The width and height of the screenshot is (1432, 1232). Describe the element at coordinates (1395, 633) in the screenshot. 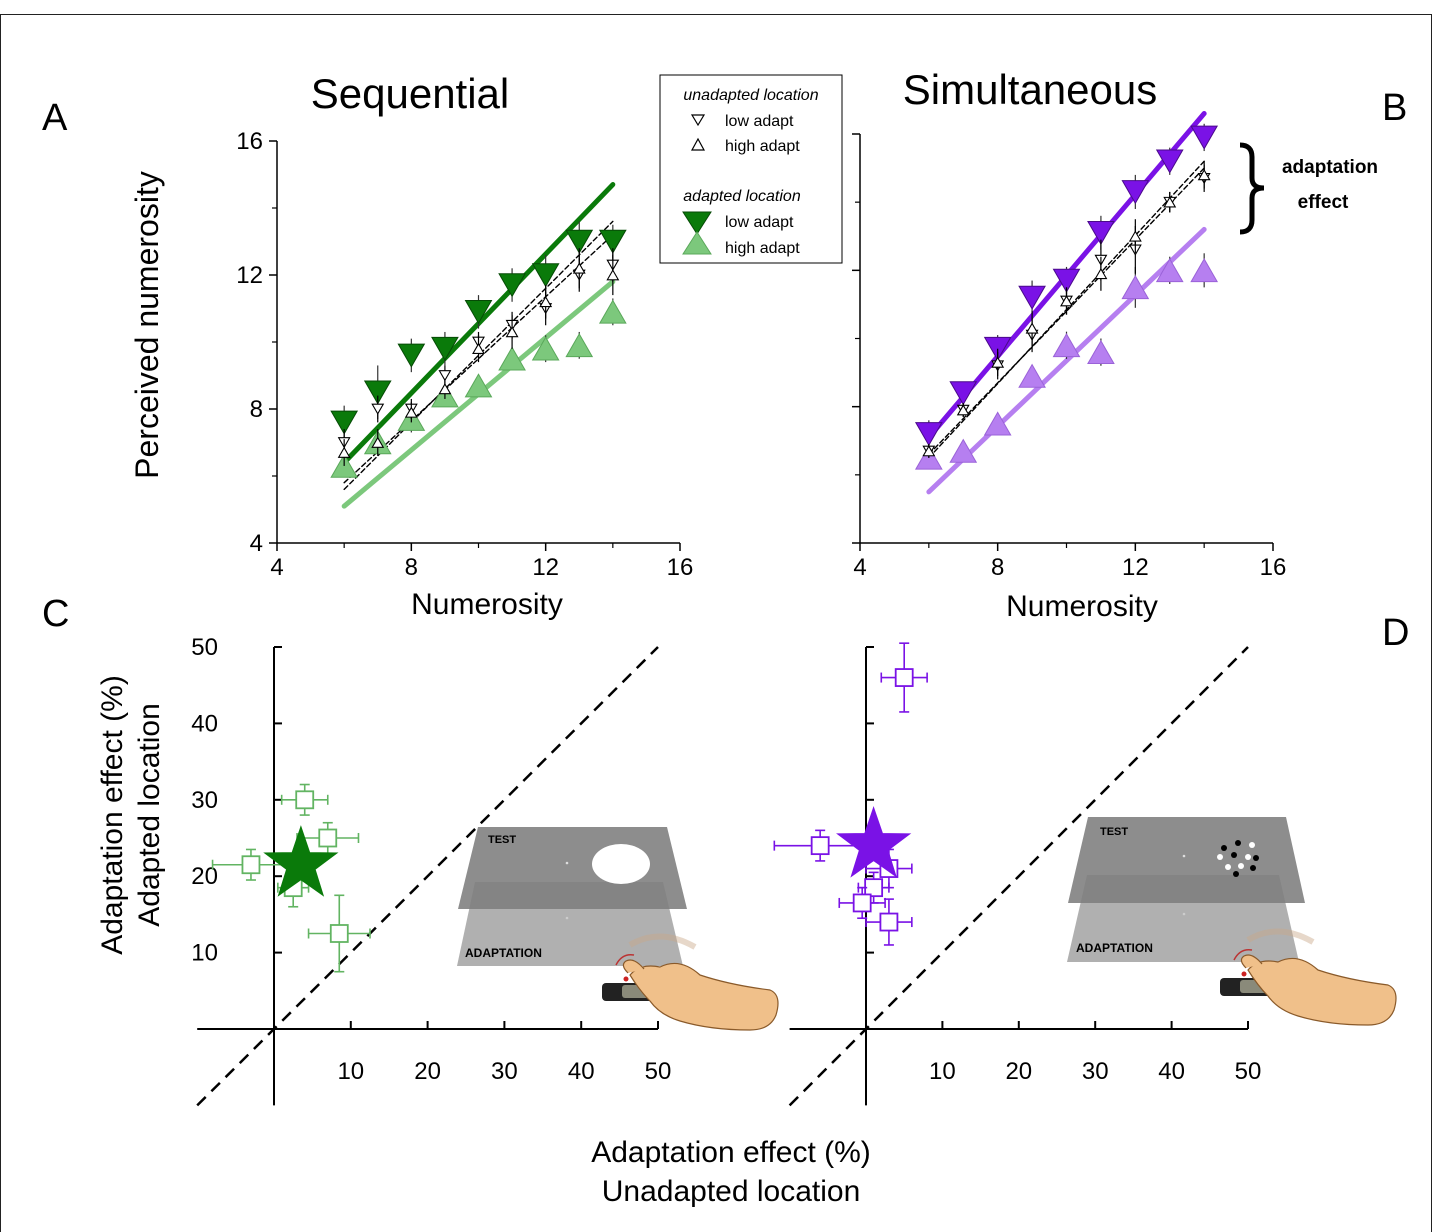

I see `panel-letter-d: D` at that location.